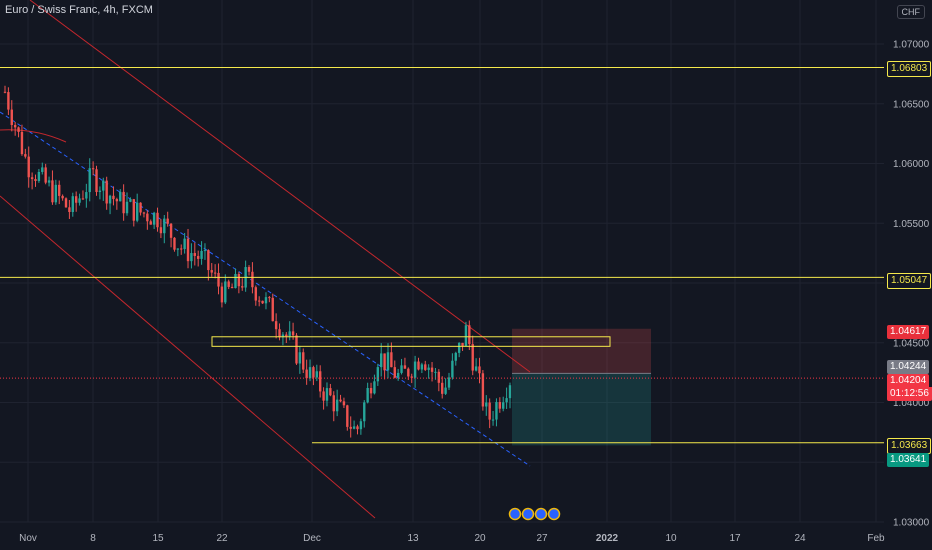  Describe the element at coordinates (911, 164) in the screenshot. I see `price-tick-label: 1.06000` at that location.